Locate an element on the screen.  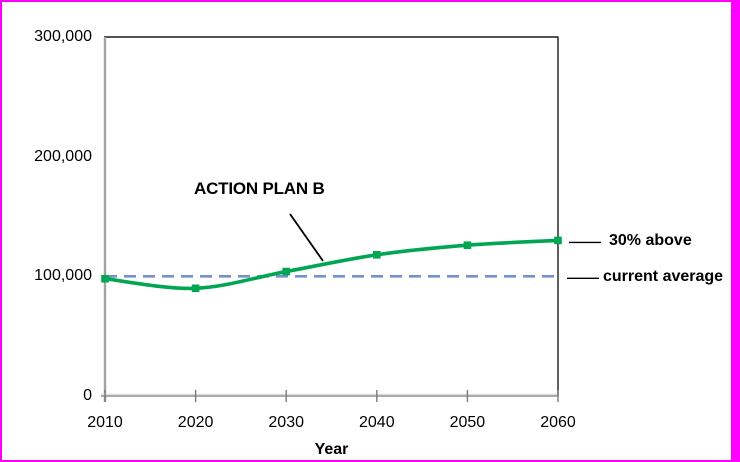
x-tick-label: 2030 is located at coordinates (286, 422).